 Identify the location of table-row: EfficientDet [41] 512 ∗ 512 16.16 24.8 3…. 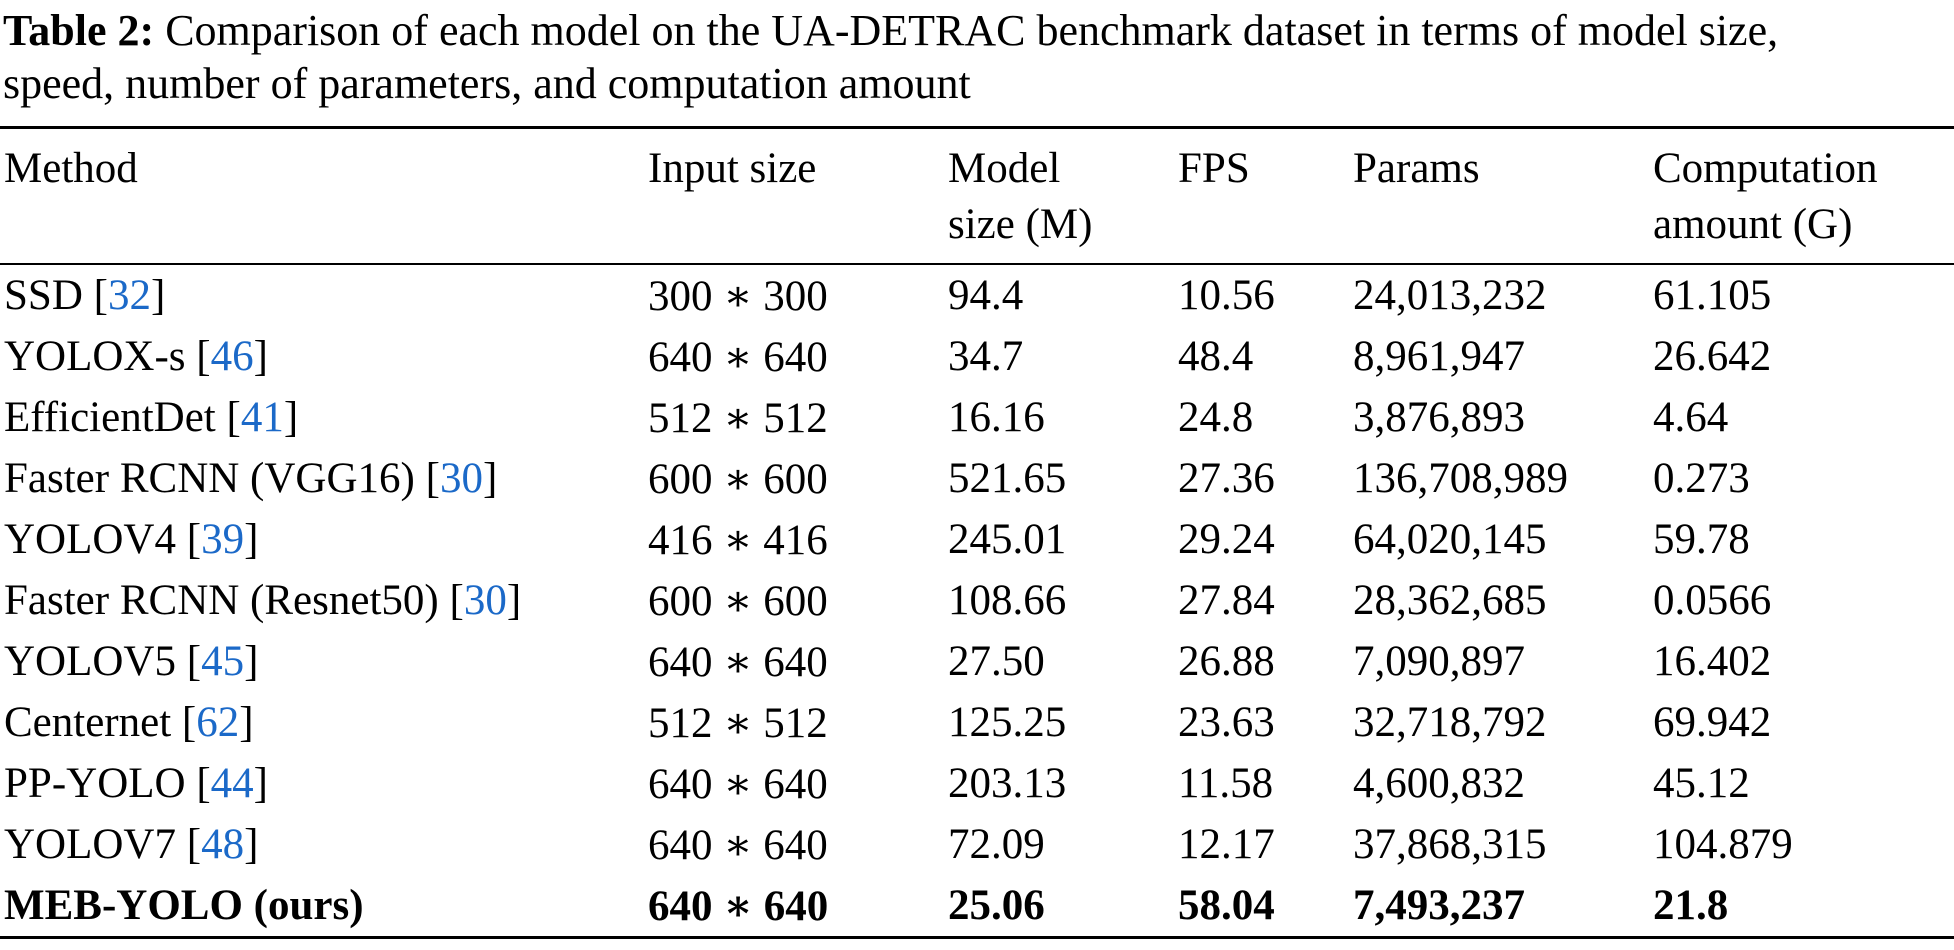
(977, 417).